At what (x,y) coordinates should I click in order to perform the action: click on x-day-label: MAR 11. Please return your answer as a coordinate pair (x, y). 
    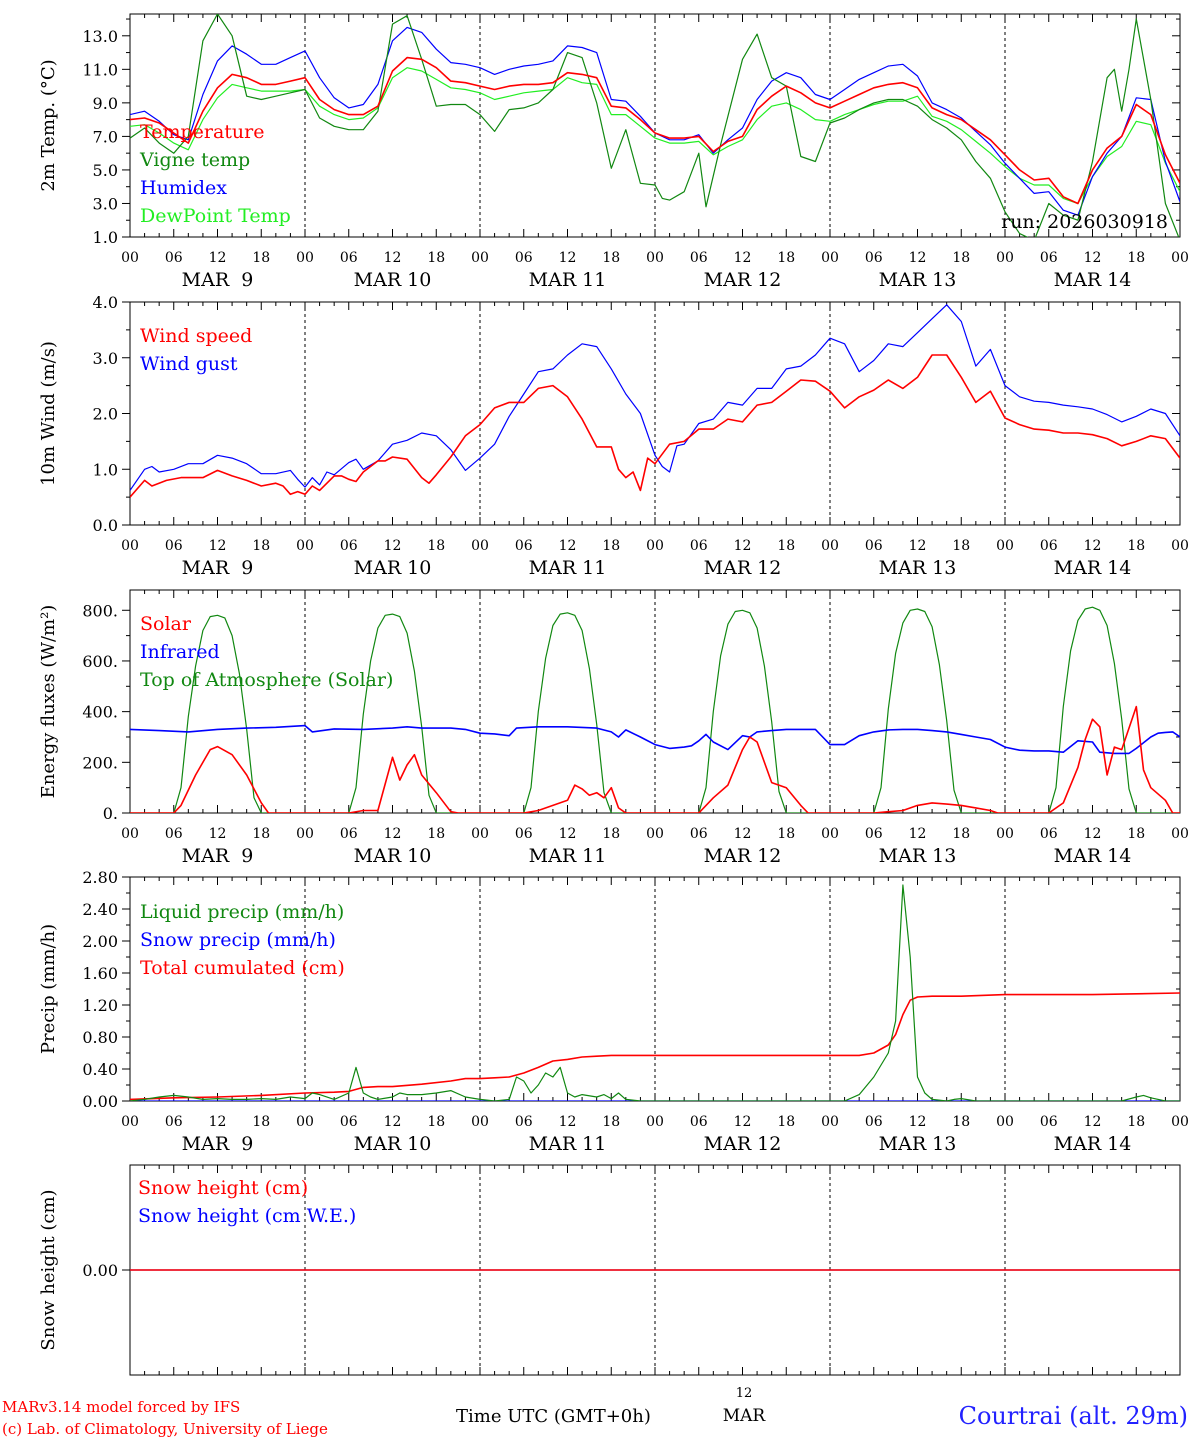
    Looking at the image, I should click on (568, 856).